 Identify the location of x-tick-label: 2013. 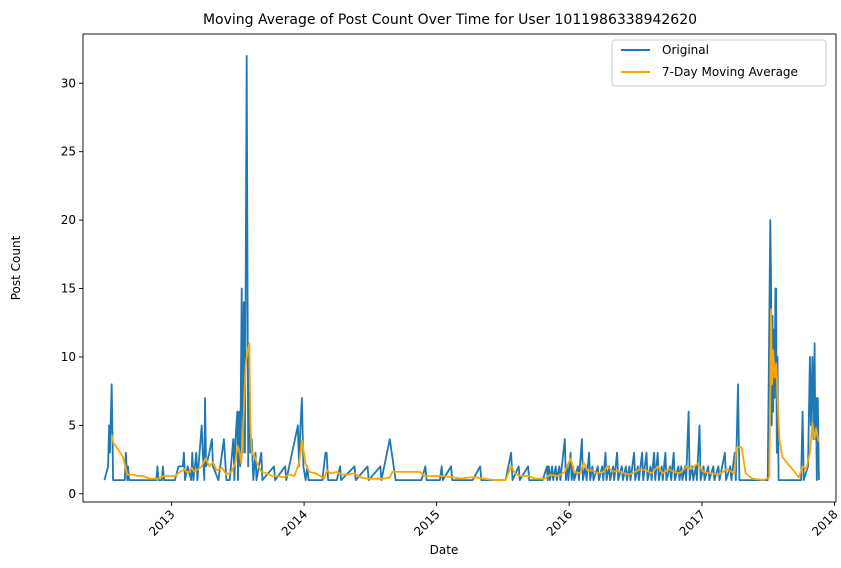
(161, 522).